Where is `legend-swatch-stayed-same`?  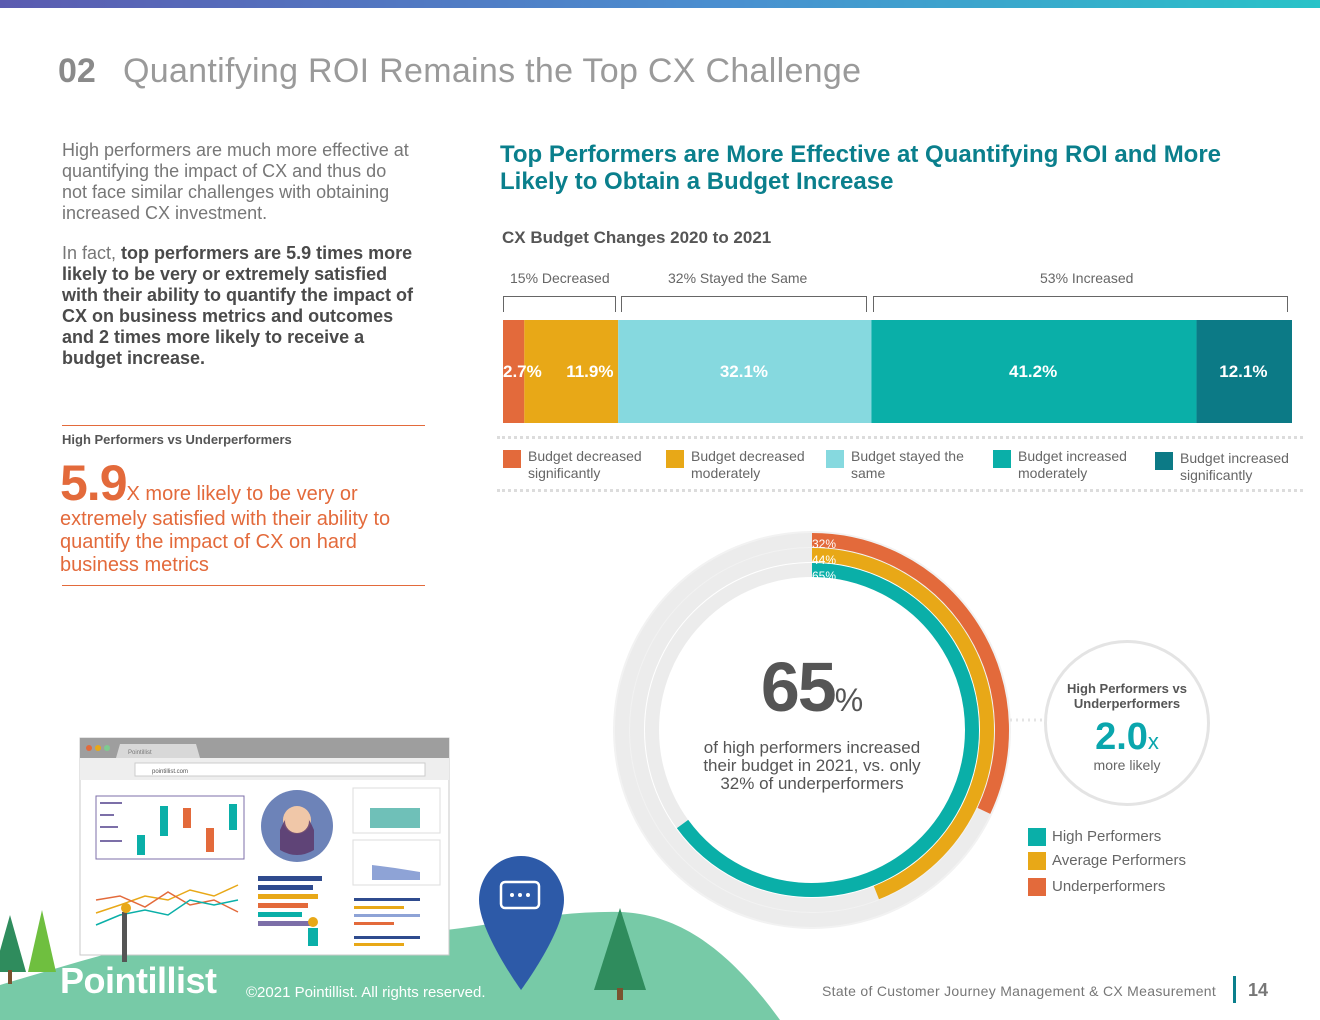 legend-swatch-stayed-same is located at coordinates (835, 459).